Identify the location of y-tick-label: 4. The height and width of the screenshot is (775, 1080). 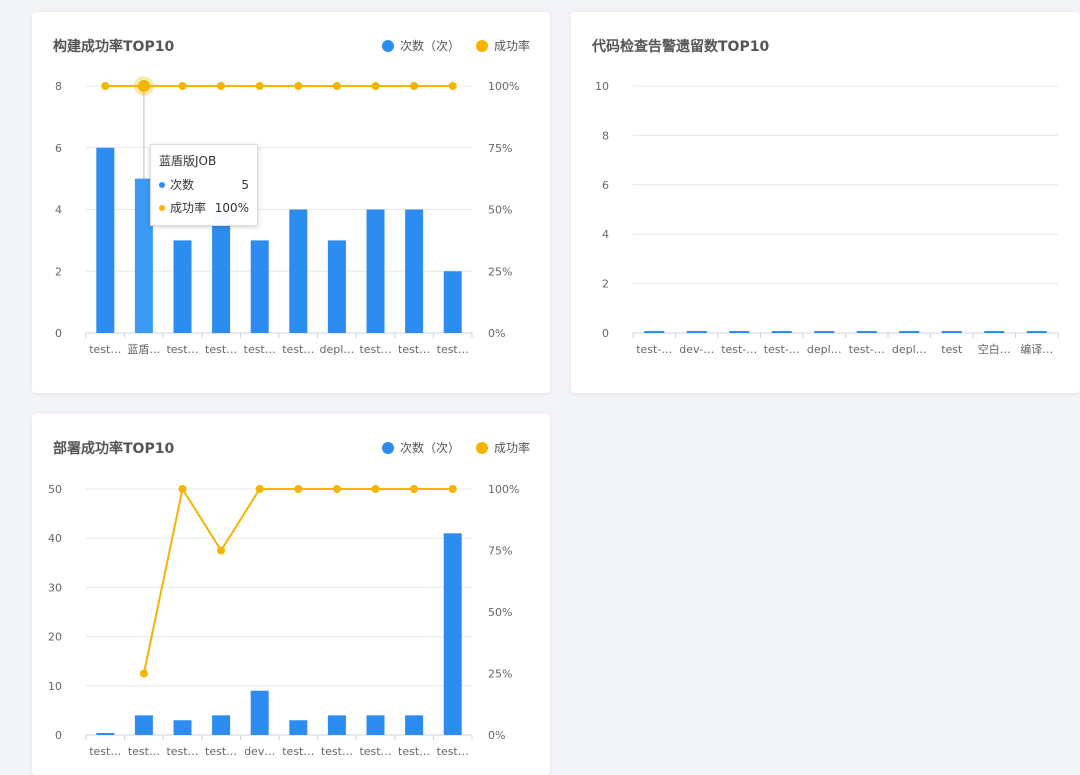
(58, 210).